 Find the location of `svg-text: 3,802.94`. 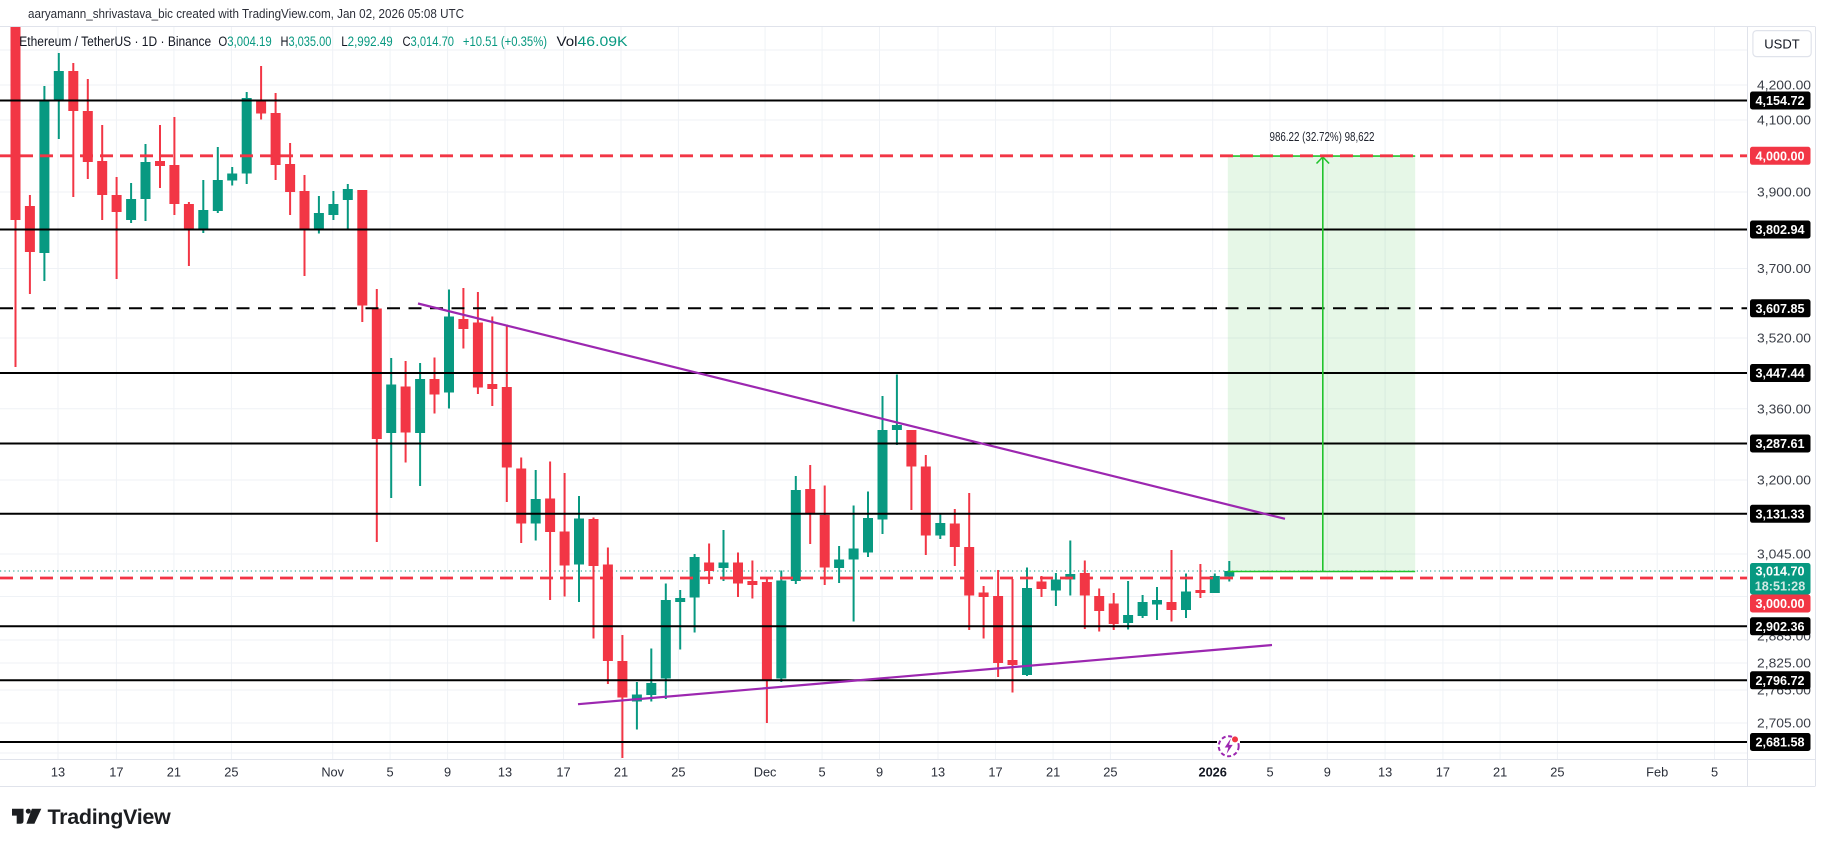

svg-text: 3,802.94 is located at coordinates (1779, 230).